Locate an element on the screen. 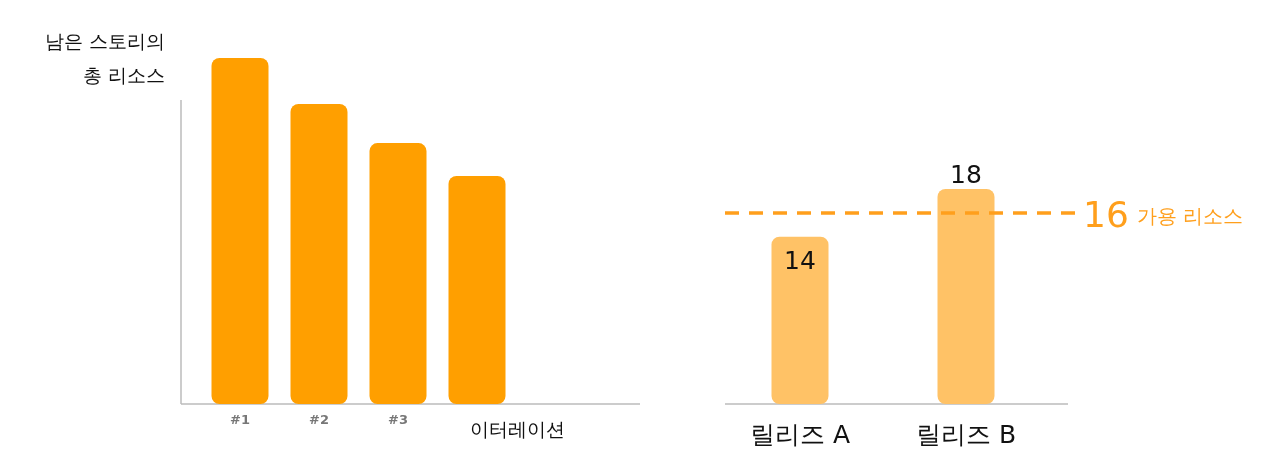  ref-line-label: 16 가용 리소스 is located at coordinates (1163, 214).